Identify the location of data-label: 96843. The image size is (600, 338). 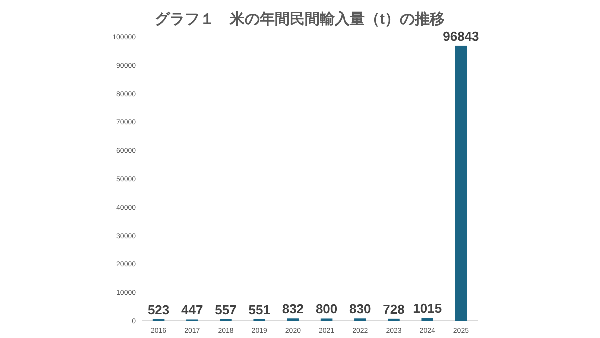
(461, 36).